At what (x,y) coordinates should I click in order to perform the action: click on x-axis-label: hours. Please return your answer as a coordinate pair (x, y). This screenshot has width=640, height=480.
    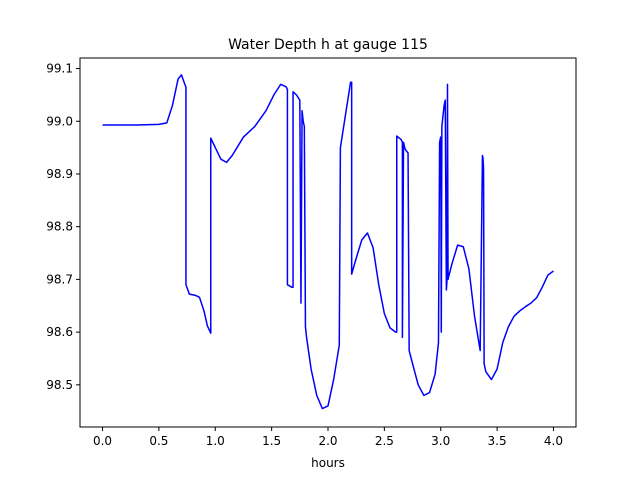
    Looking at the image, I should click on (328, 463).